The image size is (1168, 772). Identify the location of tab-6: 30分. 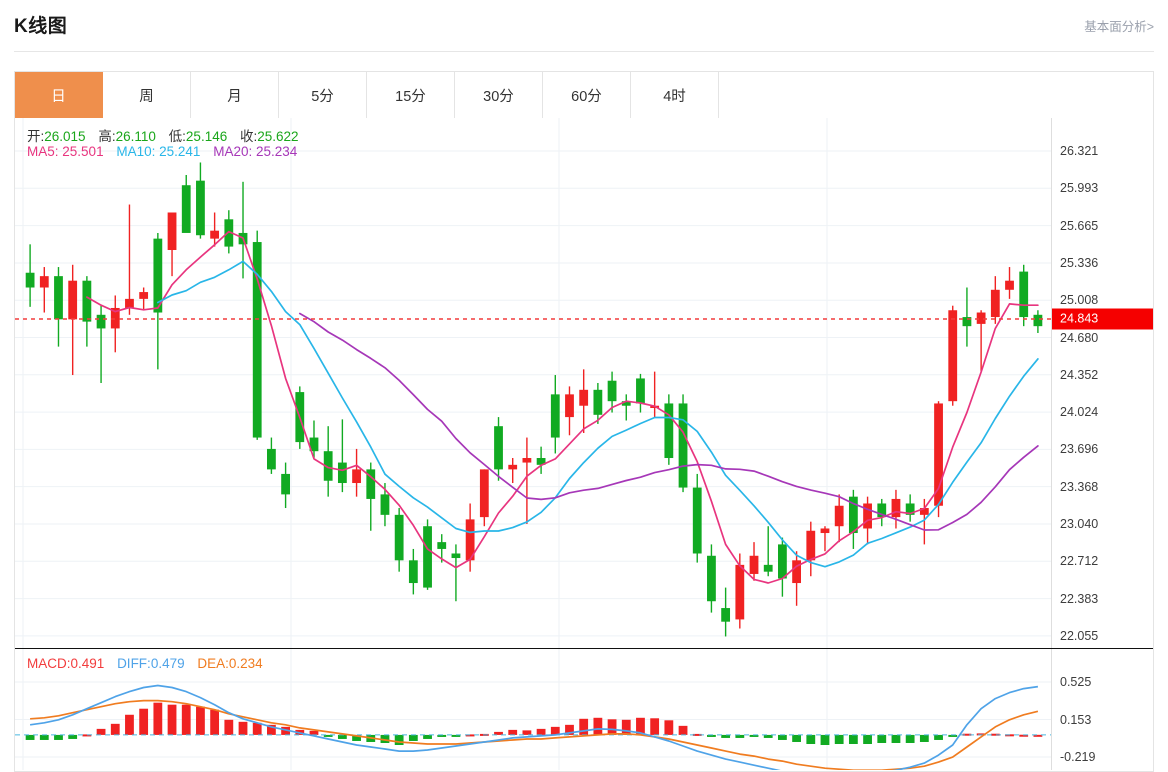
(499, 95).